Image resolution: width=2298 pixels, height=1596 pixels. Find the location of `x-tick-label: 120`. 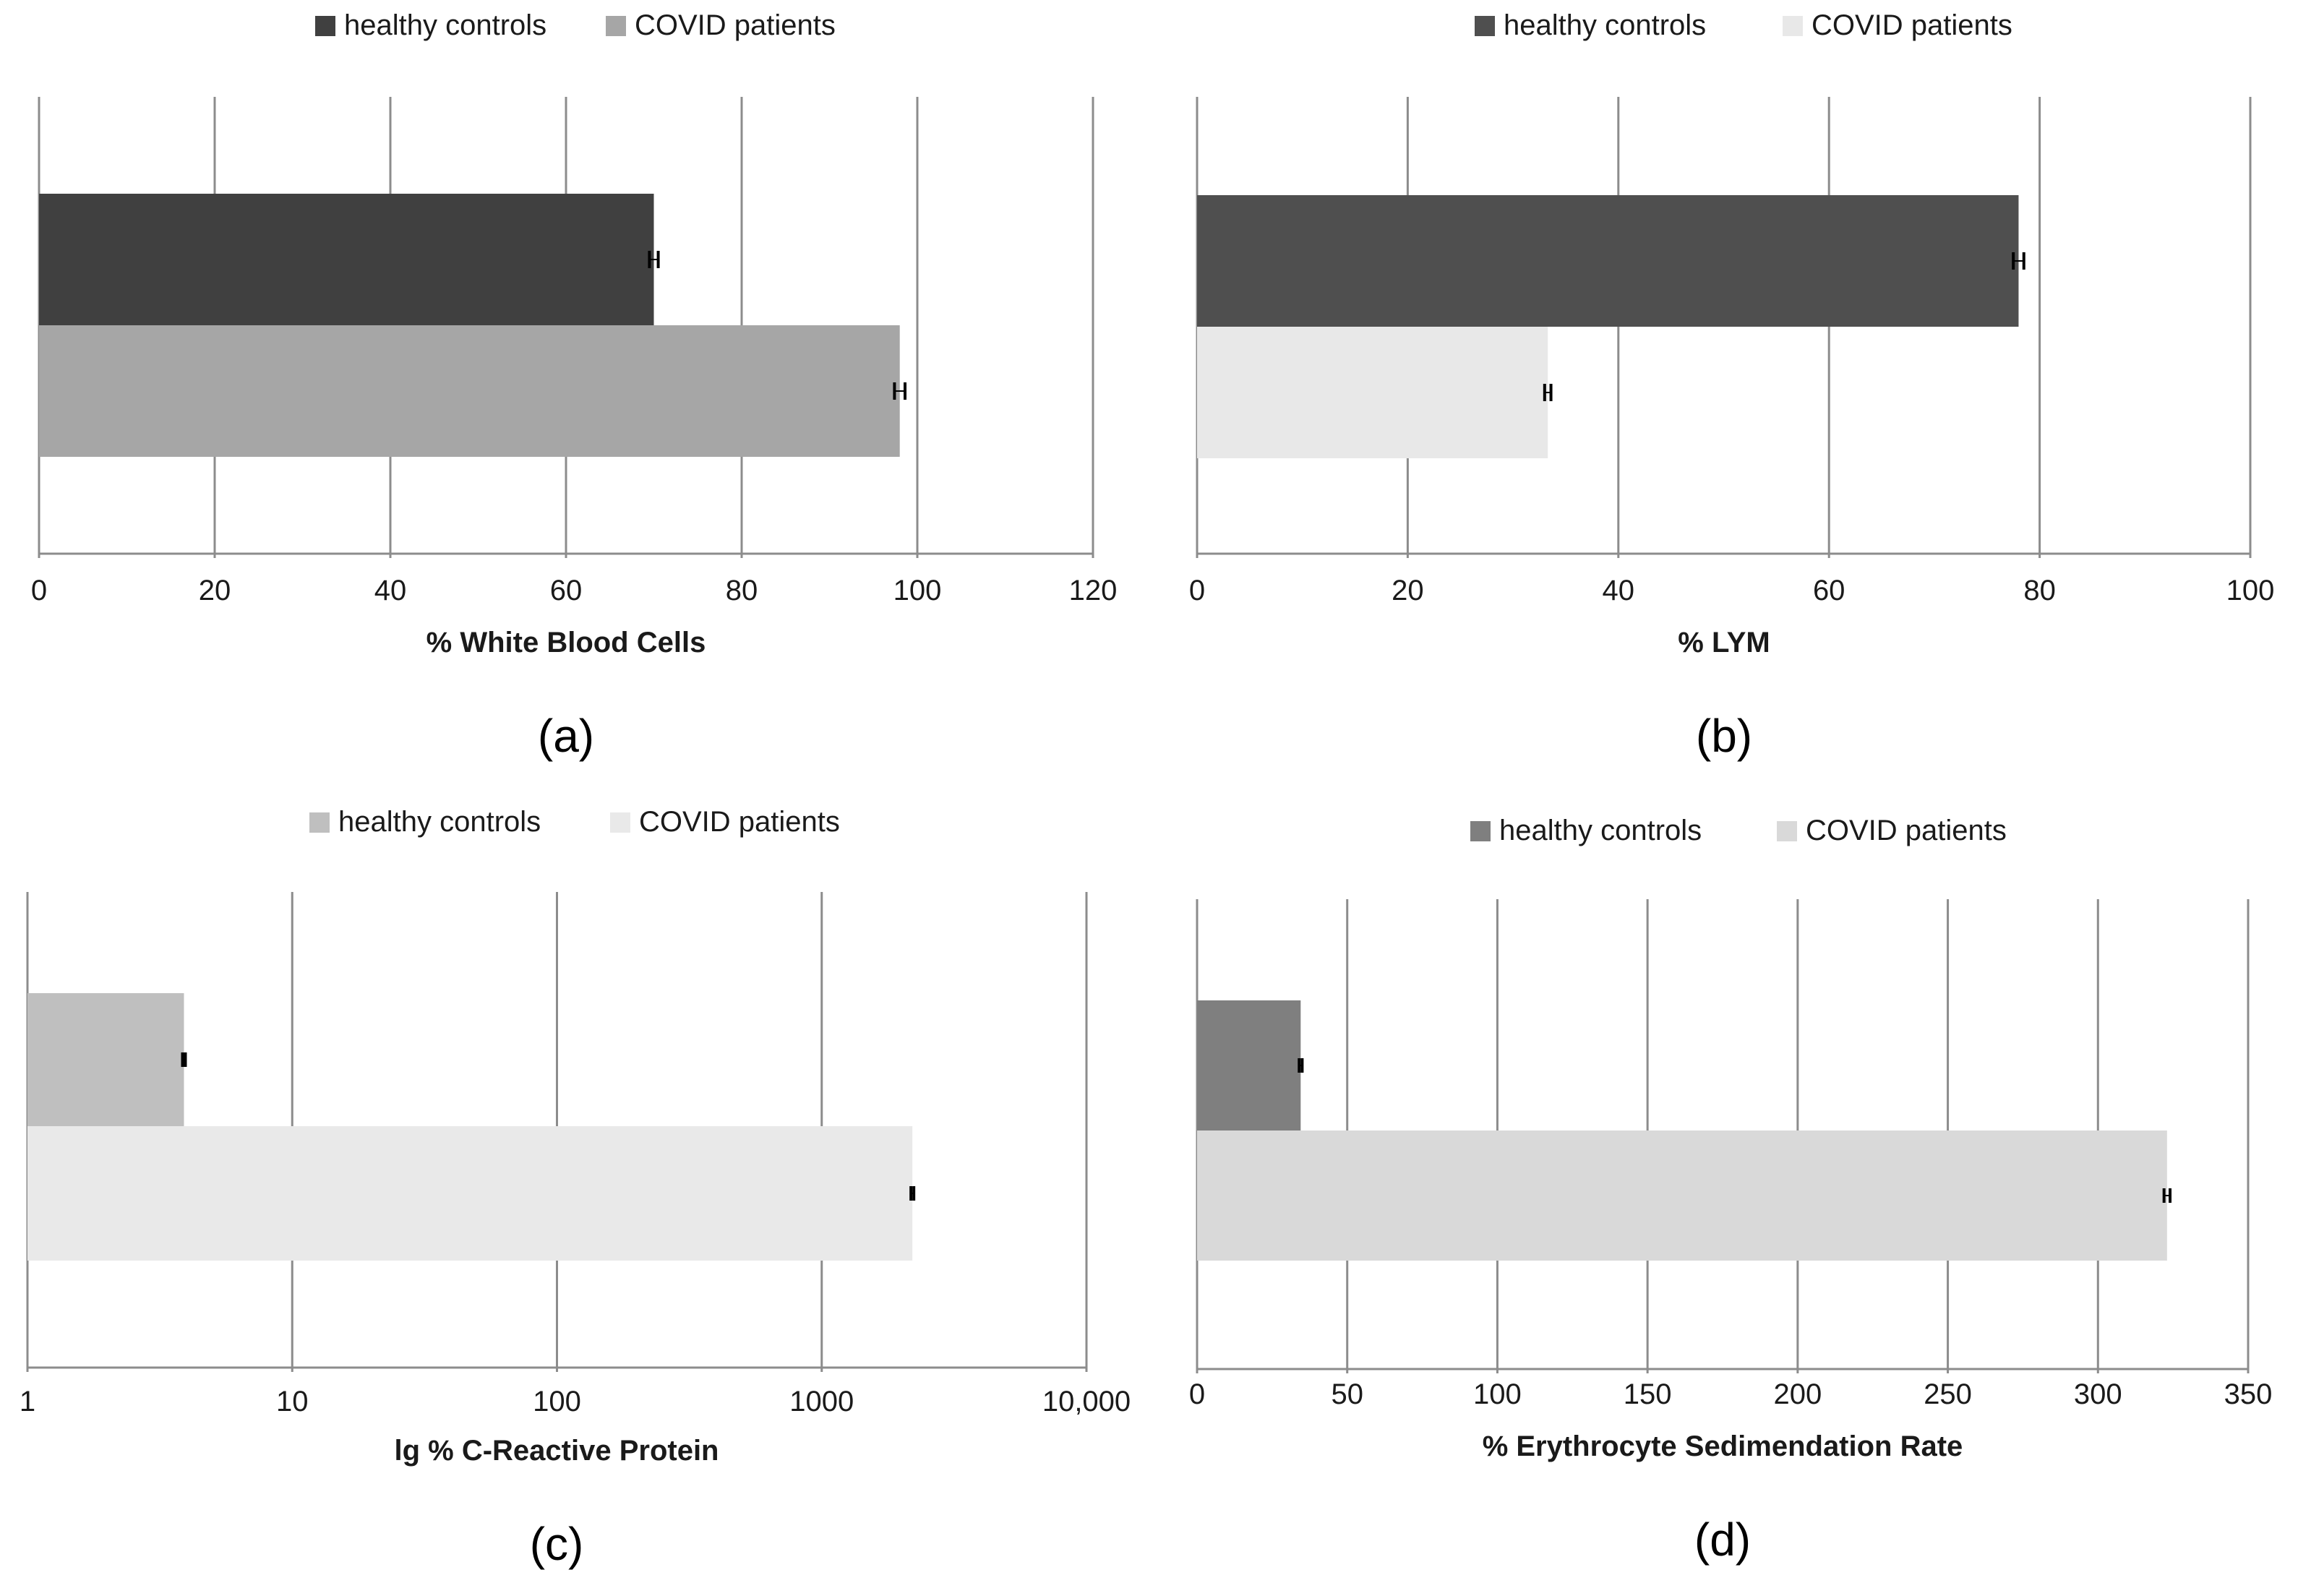

x-tick-label: 120 is located at coordinates (1093, 590).